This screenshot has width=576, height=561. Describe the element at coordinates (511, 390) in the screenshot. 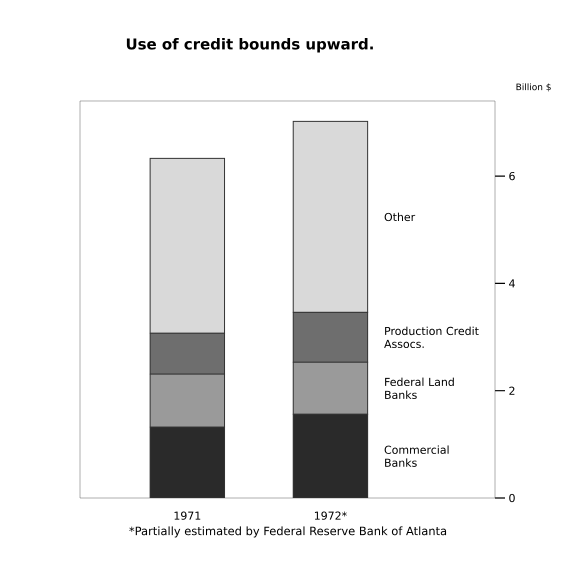

I see `y-tick-label: 2` at that location.